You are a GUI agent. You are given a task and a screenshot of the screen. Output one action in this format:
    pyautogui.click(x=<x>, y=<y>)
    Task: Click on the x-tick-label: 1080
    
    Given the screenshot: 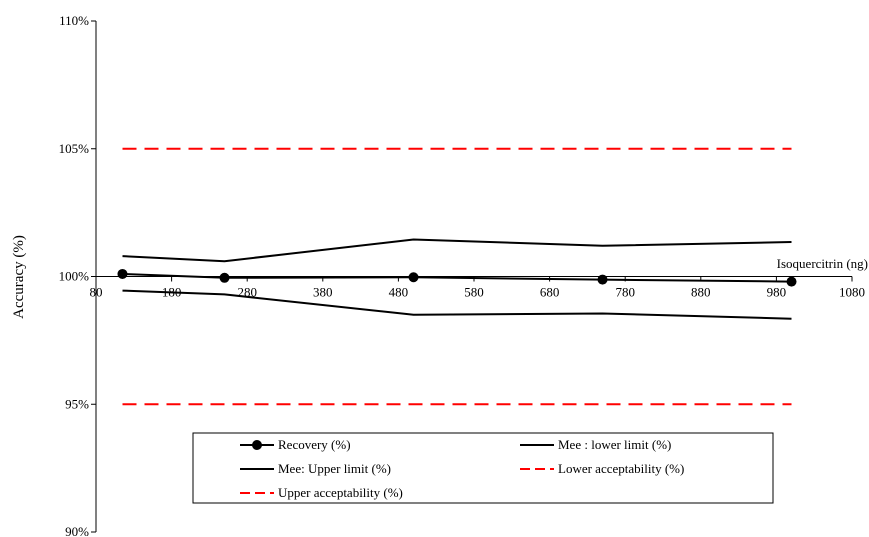 What is the action you would take?
    pyautogui.click(x=852, y=292)
    